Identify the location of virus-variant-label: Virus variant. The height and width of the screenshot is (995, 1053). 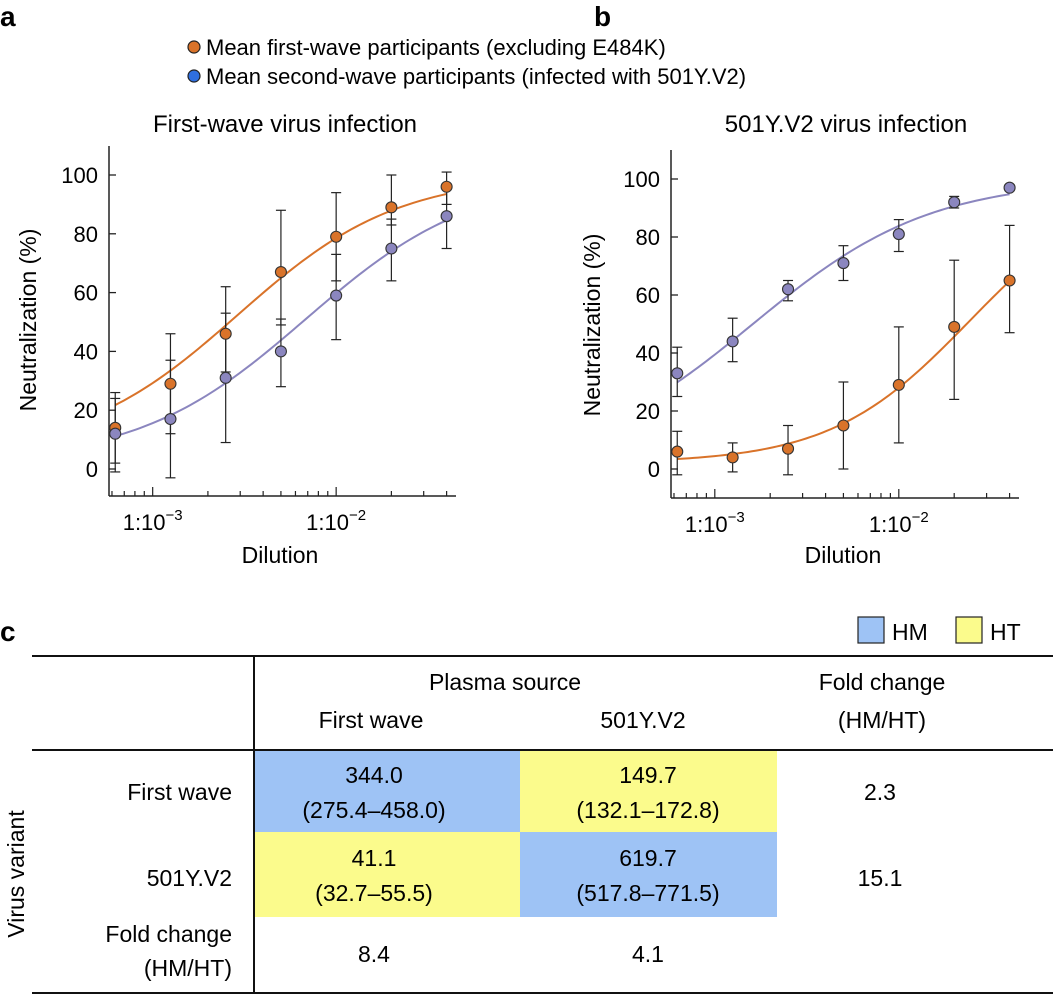
(16, 874).